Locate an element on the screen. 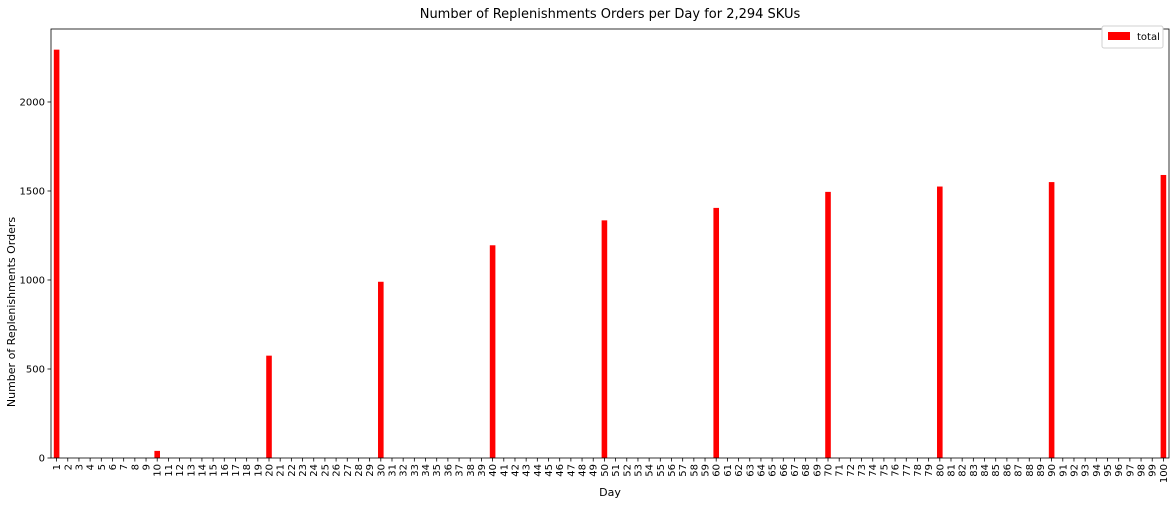  x-tick-label: 31 is located at coordinates (392, 470).